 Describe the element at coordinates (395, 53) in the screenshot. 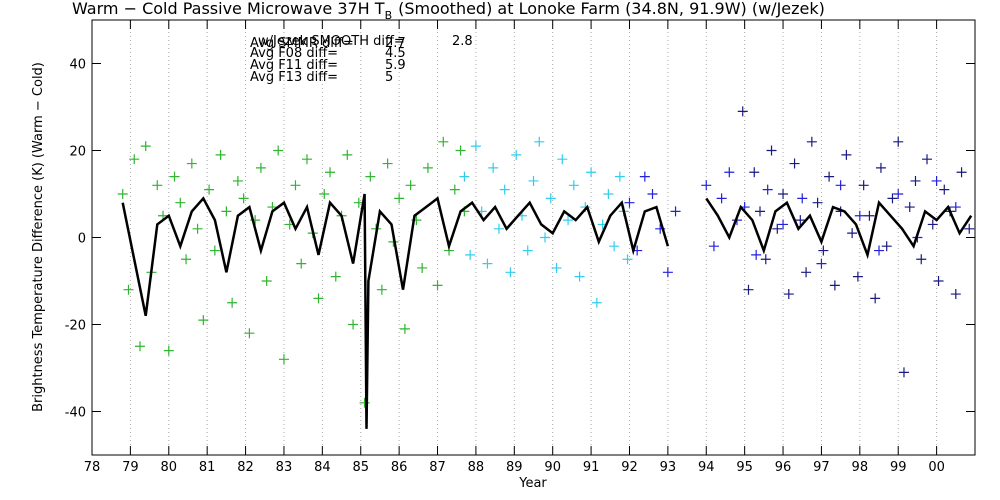

I see `annotation-value: 4.5` at that location.